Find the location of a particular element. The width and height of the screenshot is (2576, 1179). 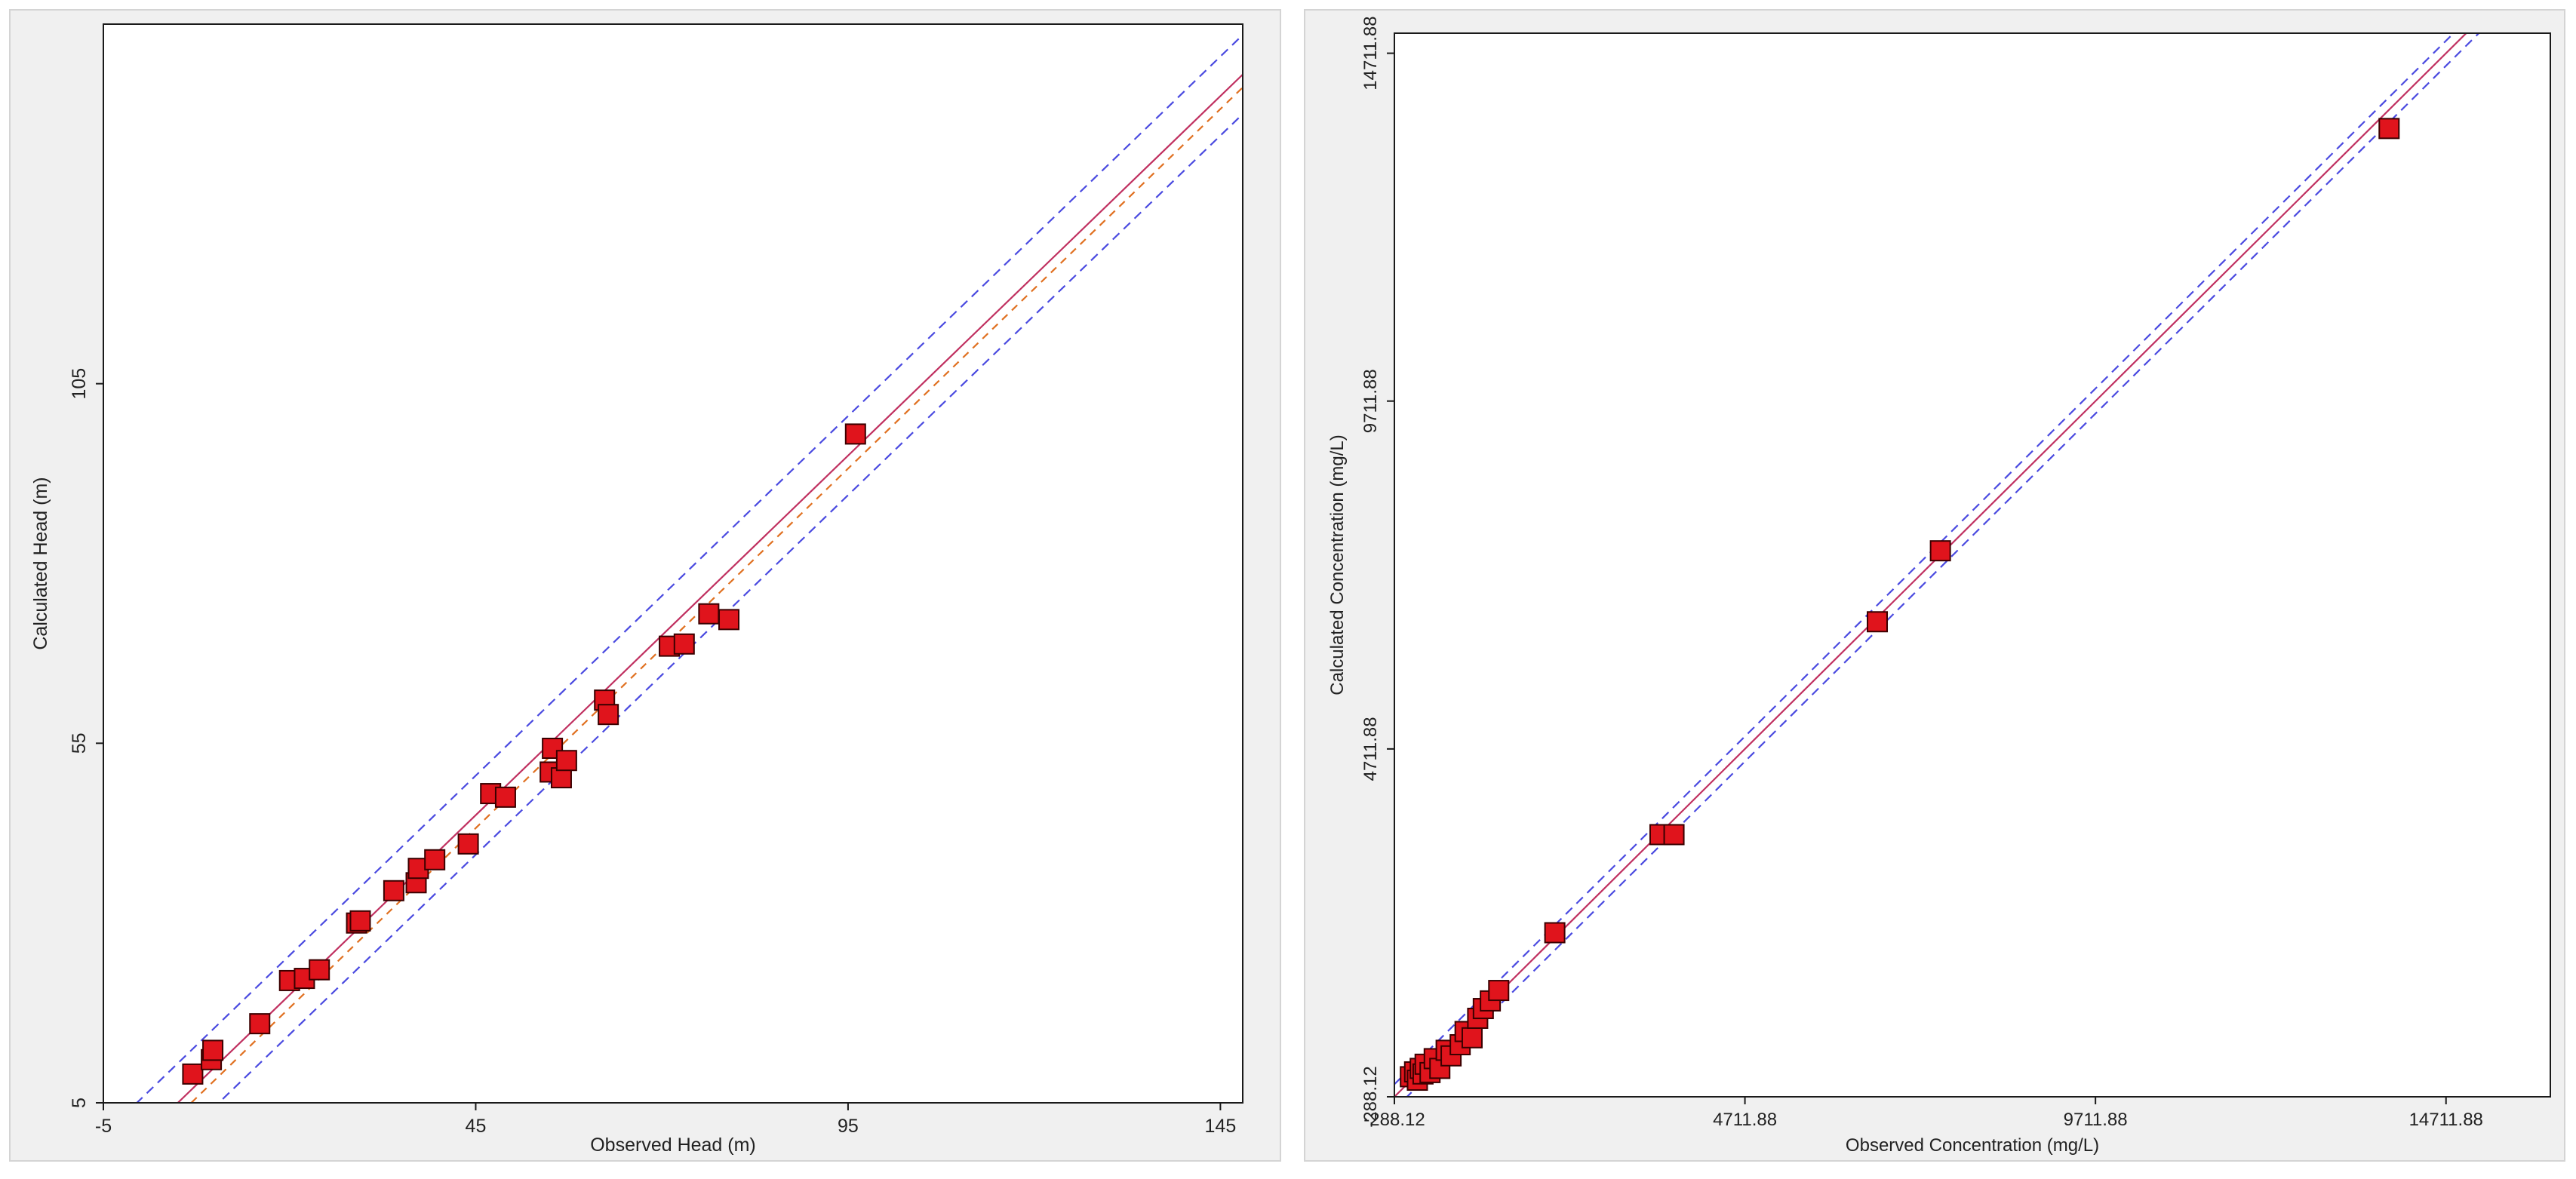

y-axis-label: Calculated Concentration (mg/L) is located at coordinates (1337, 564).